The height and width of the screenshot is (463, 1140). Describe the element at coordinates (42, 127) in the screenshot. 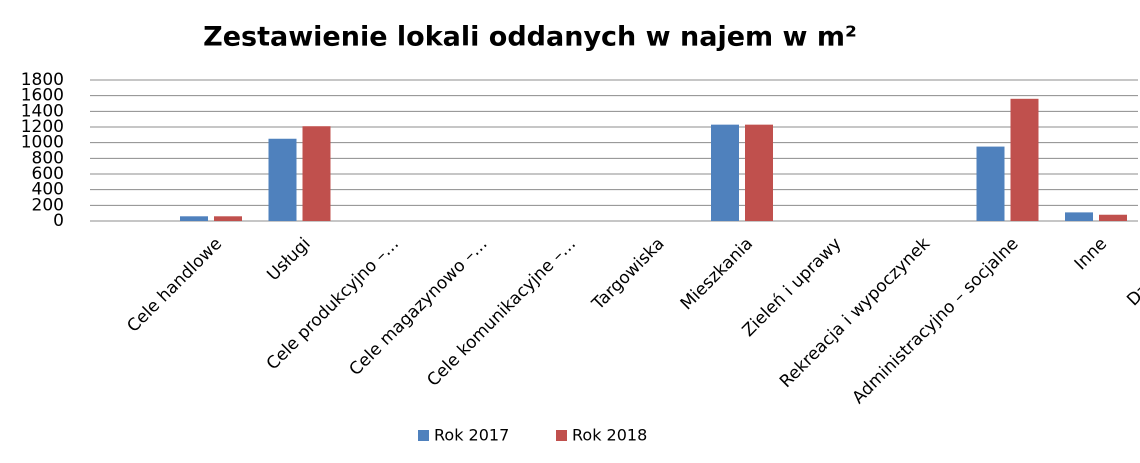

I see `y-tick-label: 1200` at that location.